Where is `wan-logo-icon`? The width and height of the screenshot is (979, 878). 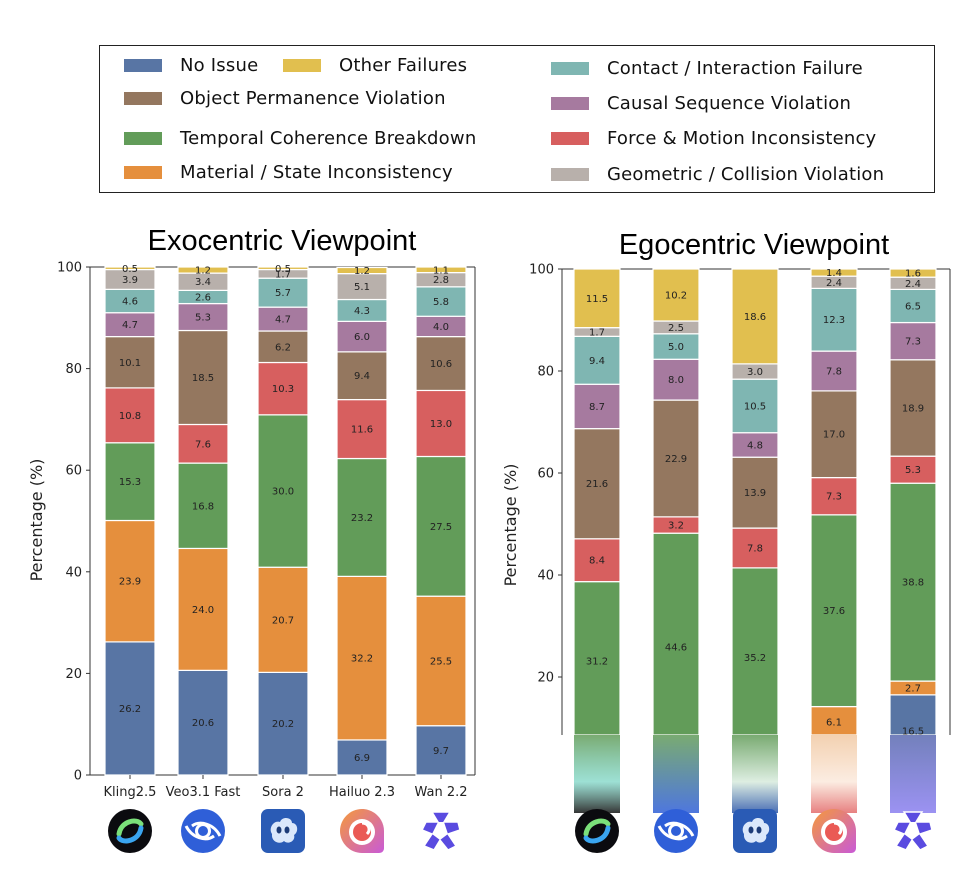 wan-logo-icon is located at coordinates (913, 831).